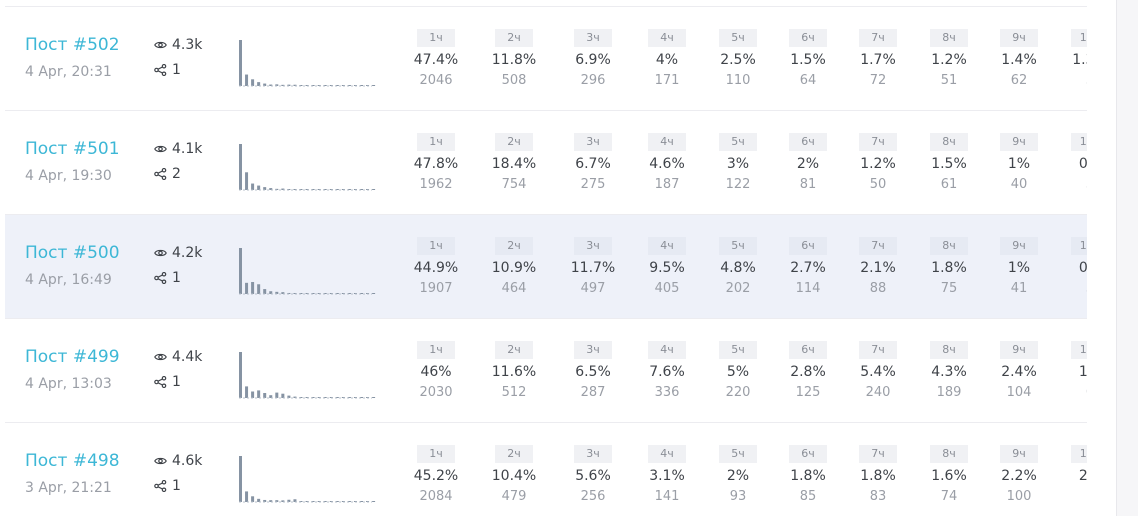  What do you see at coordinates (436, 369) in the screenshot?
I see `hour-stat: 1ч 46% 2030` at bounding box center [436, 369].